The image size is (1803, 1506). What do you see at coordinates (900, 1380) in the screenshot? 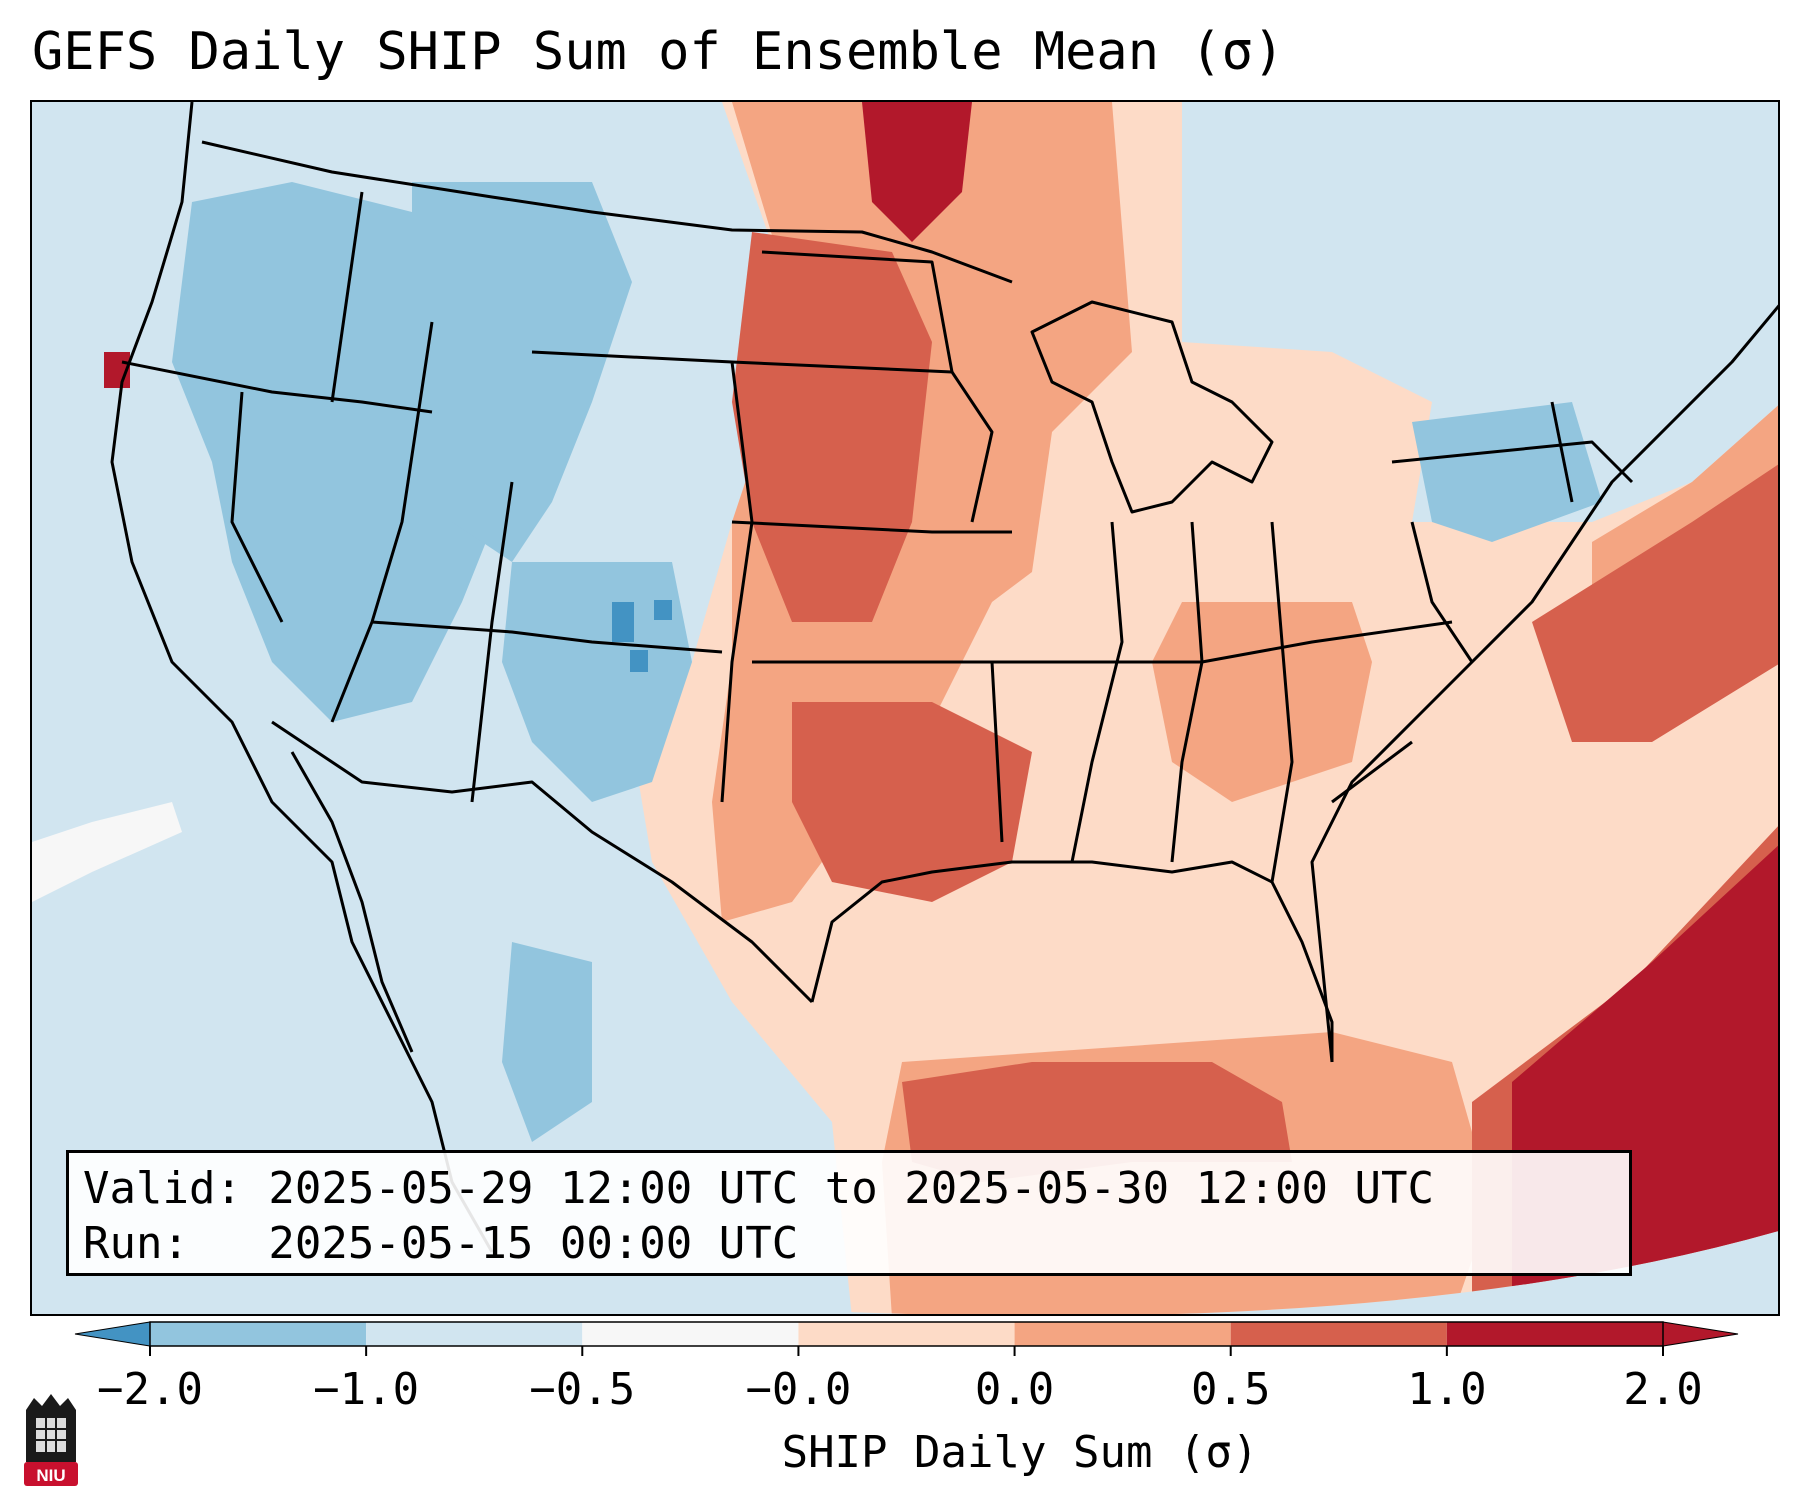
I see `colorbar-ticks: −2.0 −1.0 −0.5 −0.0 0.0 0.5 1.0 2.0` at bounding box center [900, 1380].